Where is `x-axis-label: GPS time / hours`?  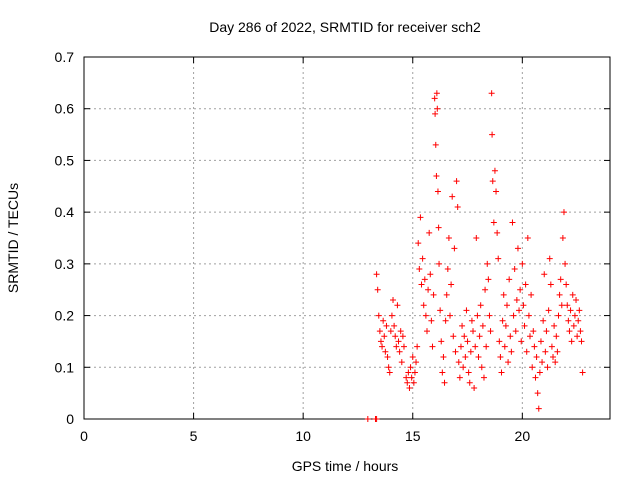
x-axis-label: GPS time / hours is located at coordinates (345, 466).